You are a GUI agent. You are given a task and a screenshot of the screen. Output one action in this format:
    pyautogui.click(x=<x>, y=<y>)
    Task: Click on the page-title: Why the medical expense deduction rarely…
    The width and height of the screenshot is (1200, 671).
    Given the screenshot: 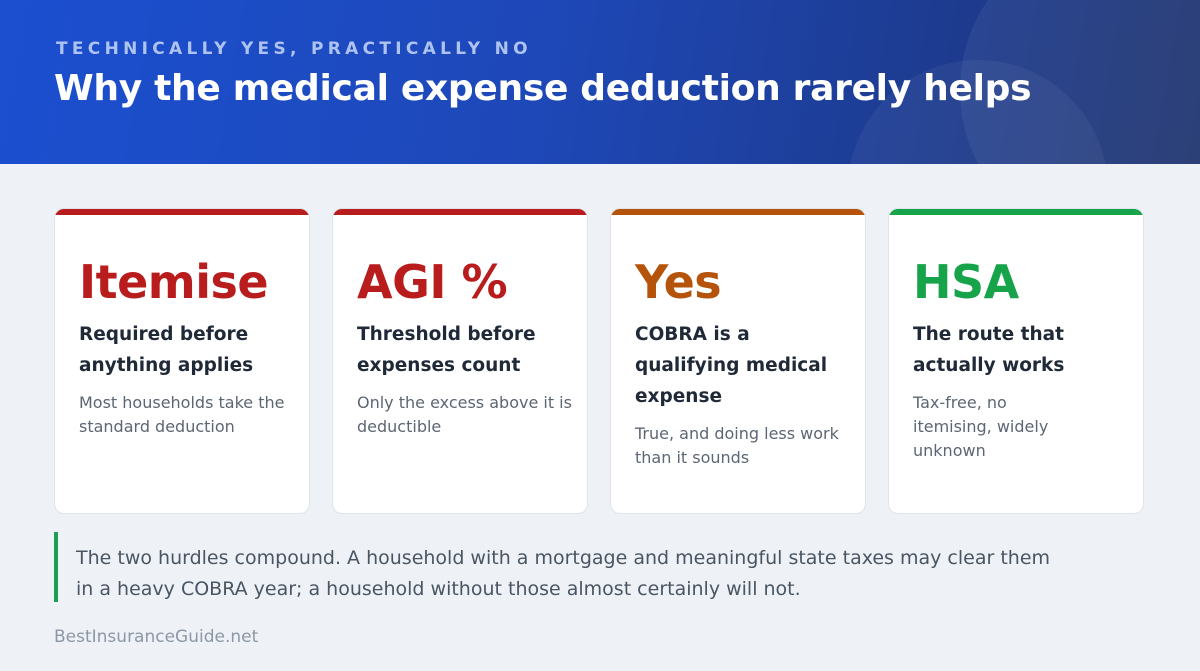 What is the action you would take?
    pyautogui.click(x=543, y=88)
    